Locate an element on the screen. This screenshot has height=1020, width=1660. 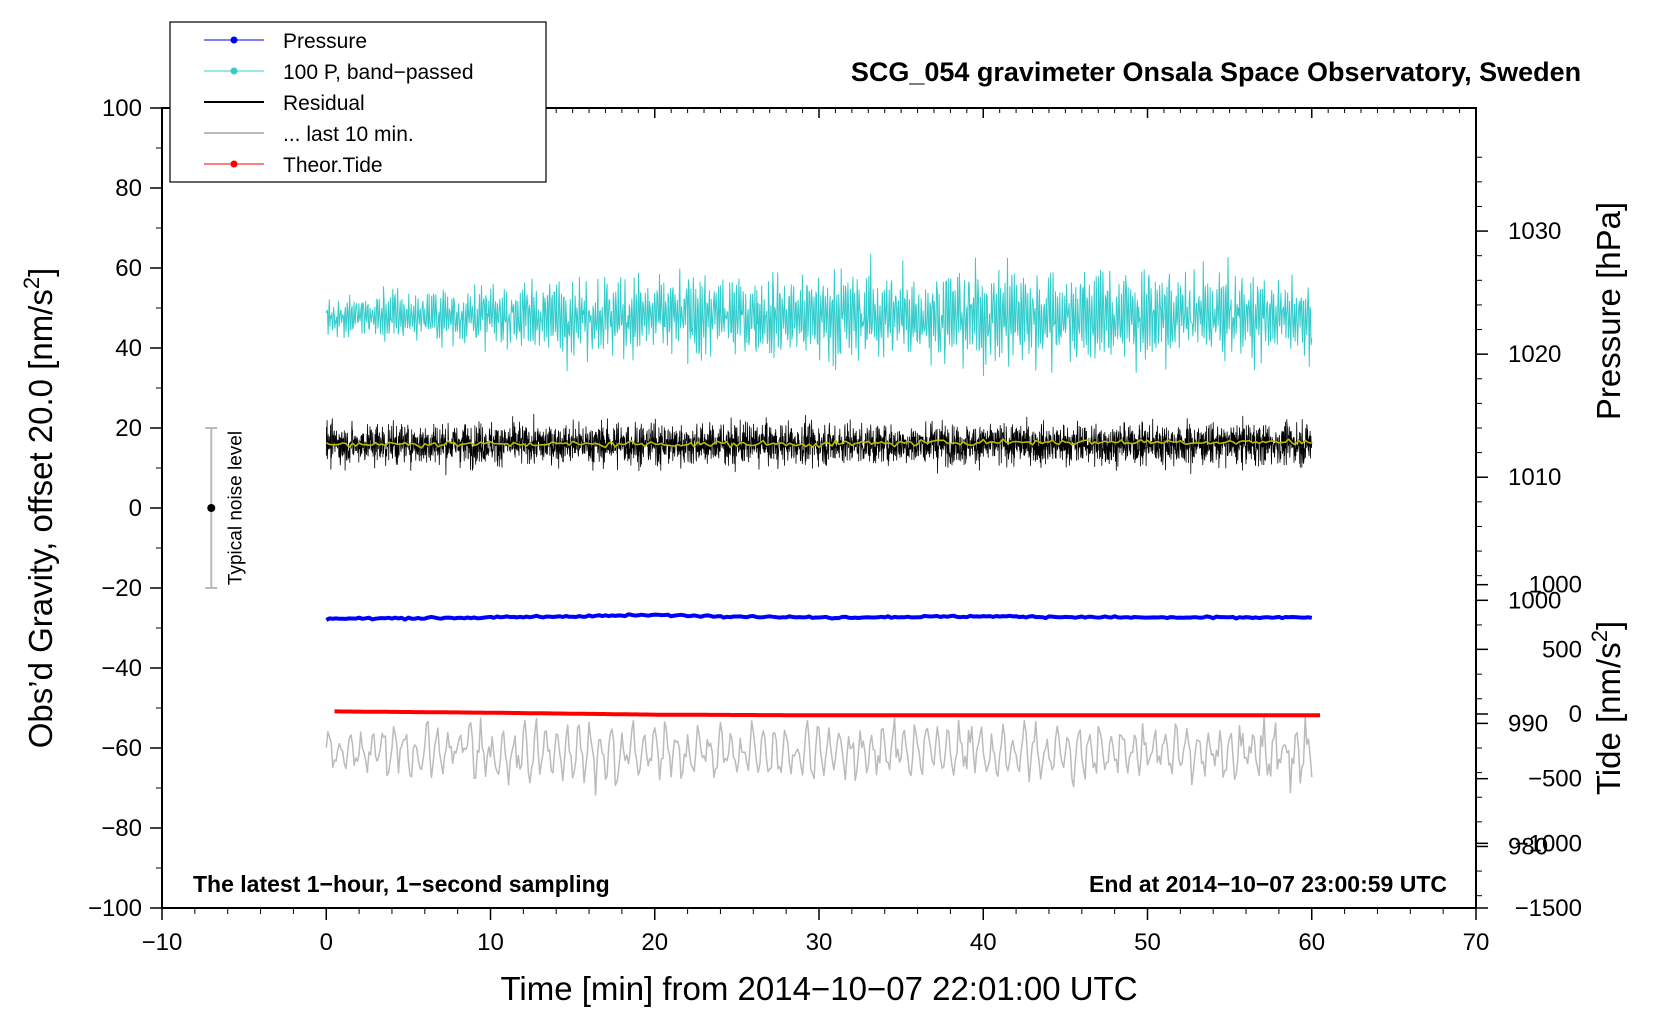
annotation-left: The latest 1−hour, 1−second sampling is located at coordinates (401, 884).